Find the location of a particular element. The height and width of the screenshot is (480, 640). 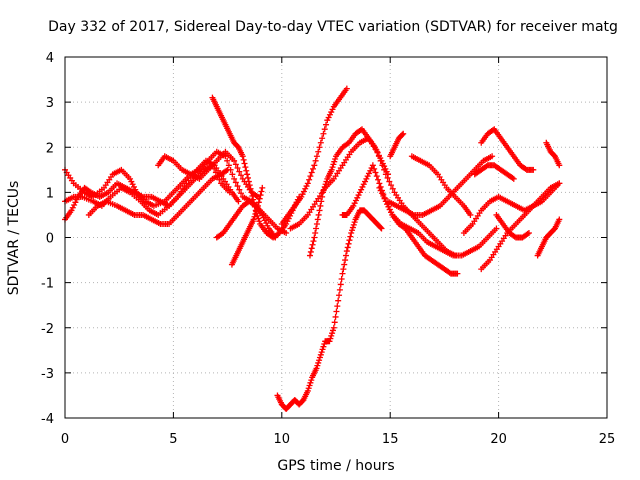

y-tick-label: 2 is located at coordinates (50, 148).